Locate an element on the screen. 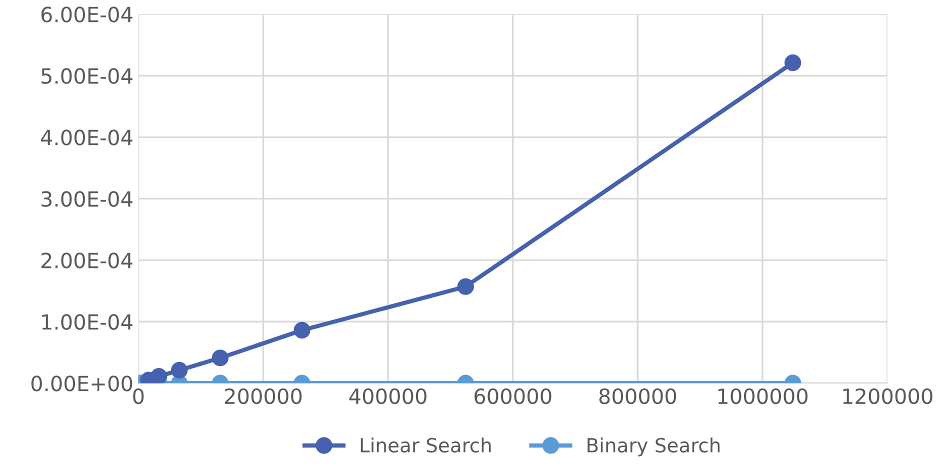 The height and width of the screenshot is (473, 948). y-tick-label: 3.00E-04 is located at coordinates (87, 199).